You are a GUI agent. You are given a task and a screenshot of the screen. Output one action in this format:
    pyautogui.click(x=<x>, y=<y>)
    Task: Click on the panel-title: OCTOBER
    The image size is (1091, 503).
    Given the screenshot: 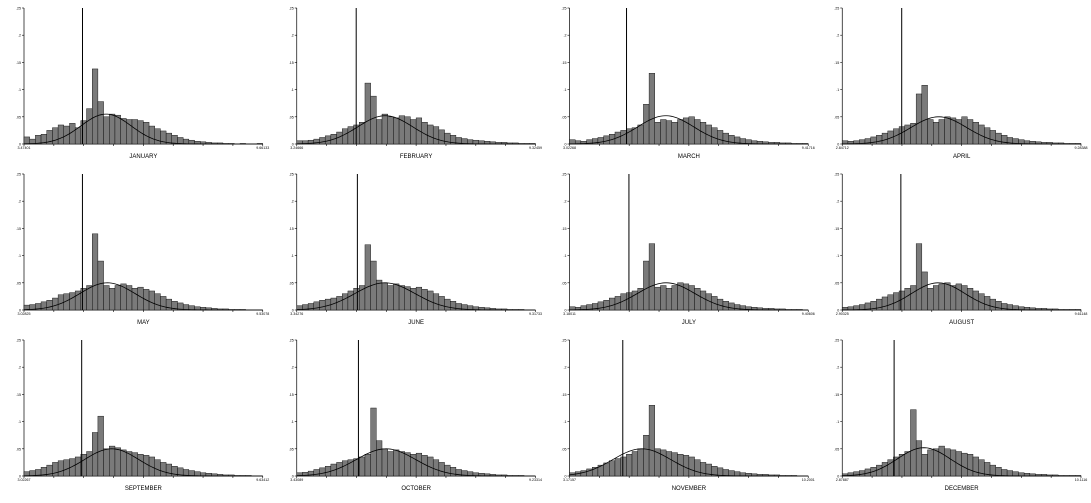 What is the action you would take?
    pyautogui.click(x=416, y=489)
    